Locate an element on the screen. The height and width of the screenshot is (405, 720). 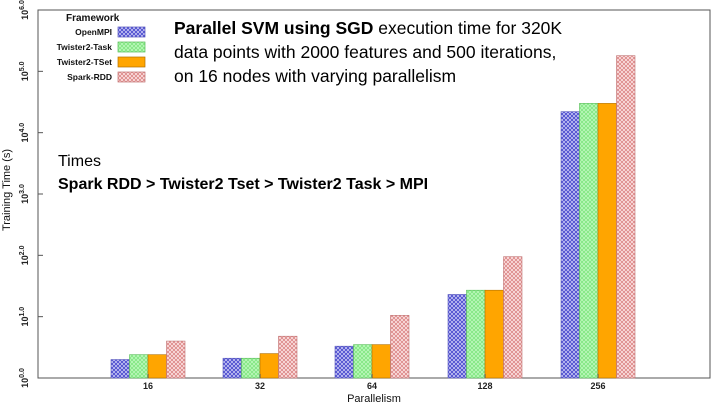
y-tick-label-group: 105.0 is located at coordinates (24, 71).